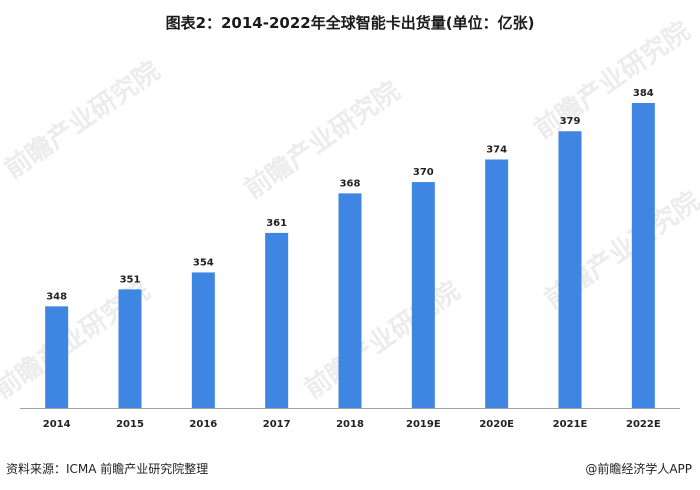  Describe the element at coordinates (423, 295) in the screenshot. I see `bar-2019E` at that location.